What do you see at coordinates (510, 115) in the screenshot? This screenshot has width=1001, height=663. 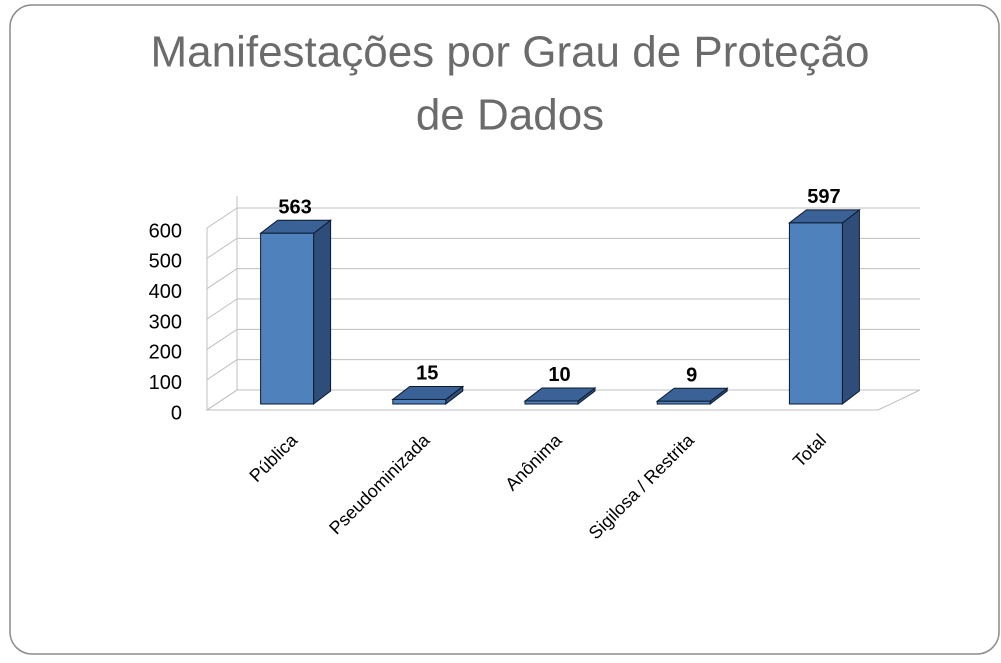 I see `chart-title: de Dados` at bounding box center [510, 115].